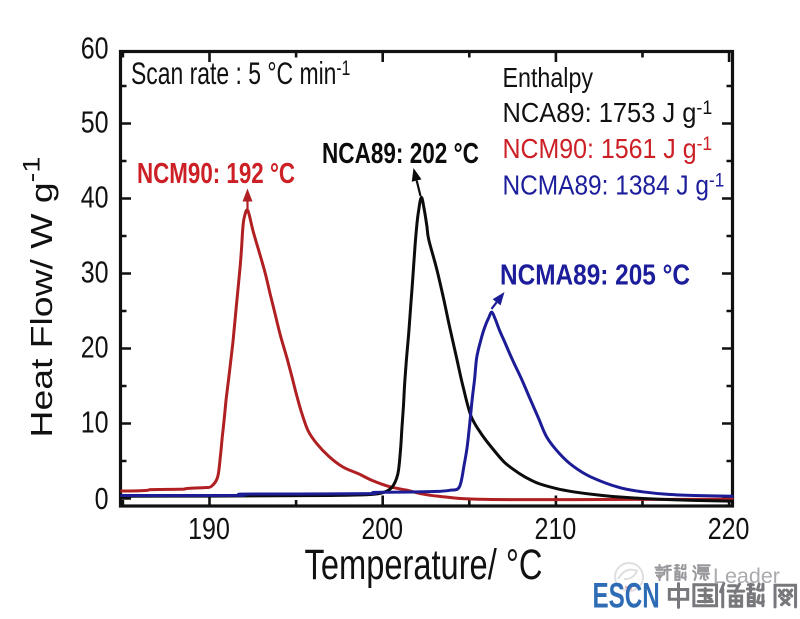  Describe the element at coordinates (614, 184) in the screenshot. I see `svg-text: NCMA89: 1384 J g-1` at that location.